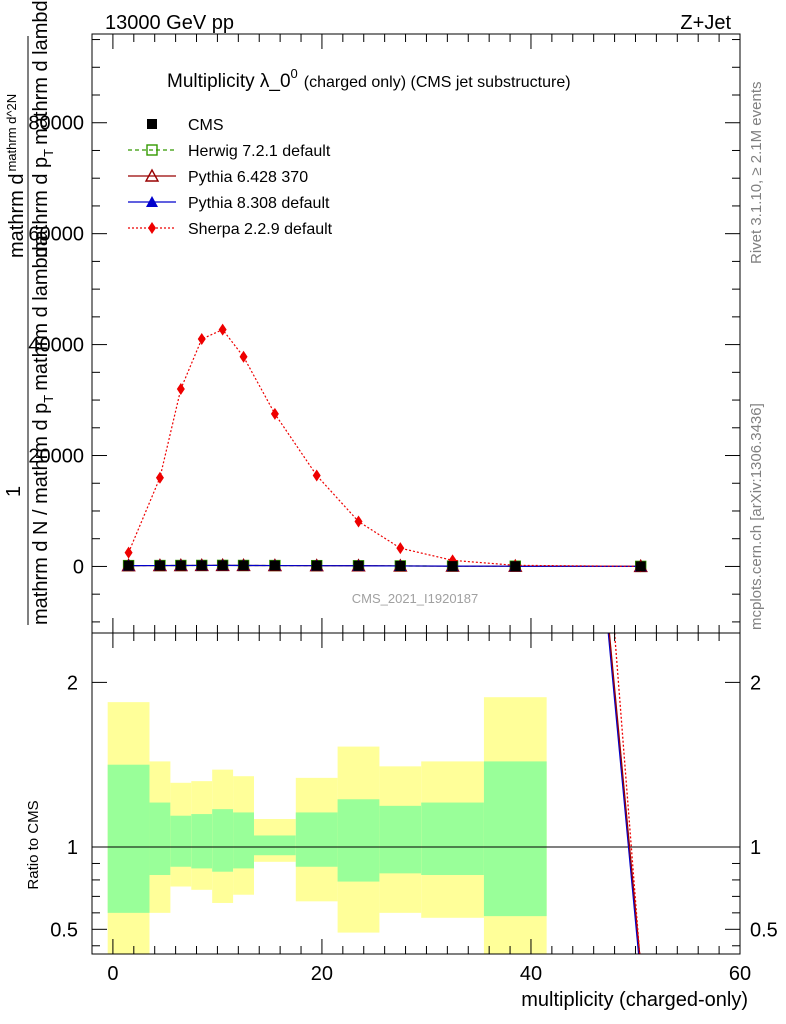 This screenshot has width=786, height=1024. I want to click on legend-entry: Sherpa 2.2.9 default, so click(230, 229).